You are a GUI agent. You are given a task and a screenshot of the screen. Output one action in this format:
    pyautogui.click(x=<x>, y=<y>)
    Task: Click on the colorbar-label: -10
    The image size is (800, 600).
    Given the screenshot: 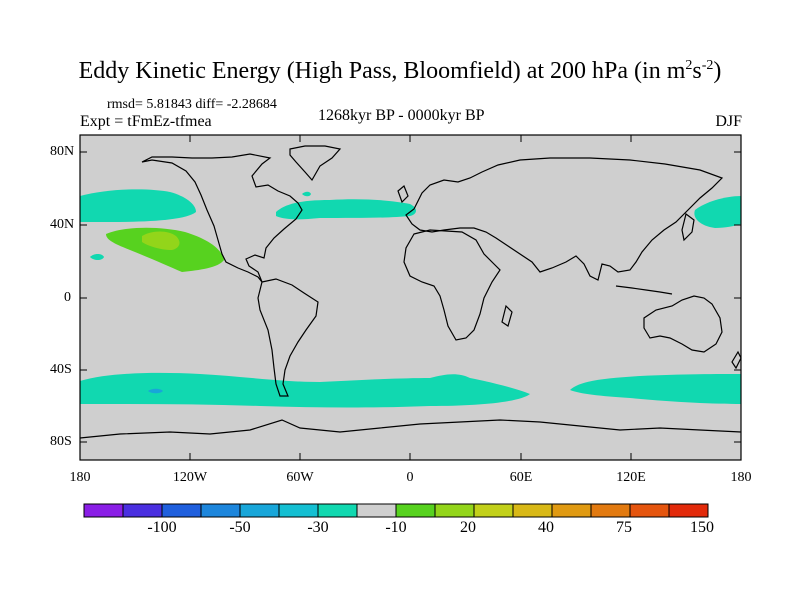 What is the action you would take?
    pyautogui.click(x=396, y=527)
    